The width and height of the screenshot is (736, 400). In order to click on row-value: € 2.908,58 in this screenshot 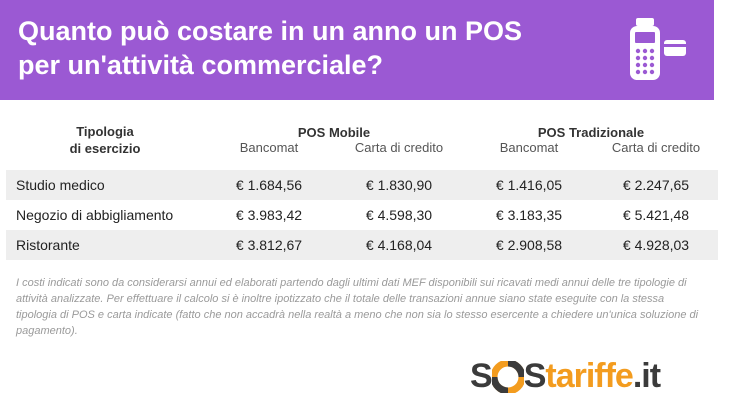, I will do `click(529, 245)`.